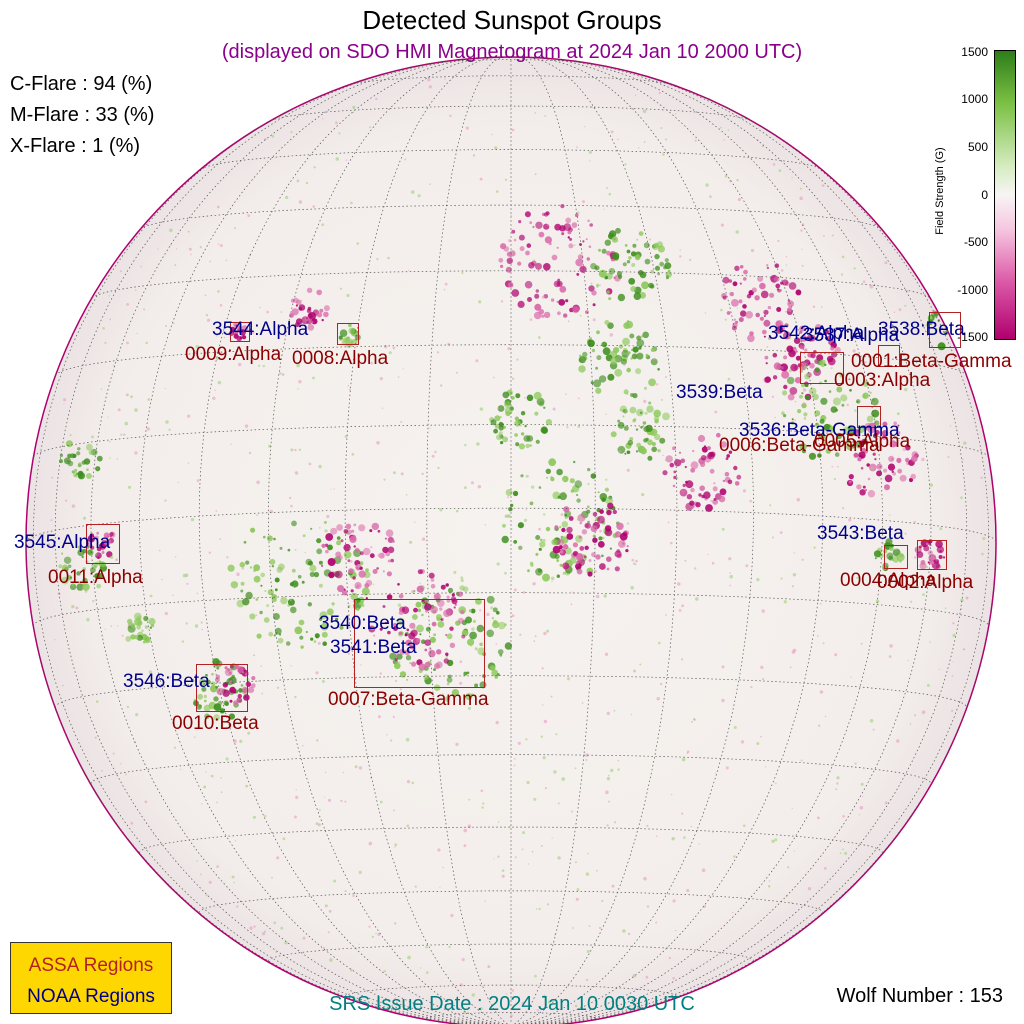  I want to click on assa-region-label: 0009:Alpha, so click(233, 354).